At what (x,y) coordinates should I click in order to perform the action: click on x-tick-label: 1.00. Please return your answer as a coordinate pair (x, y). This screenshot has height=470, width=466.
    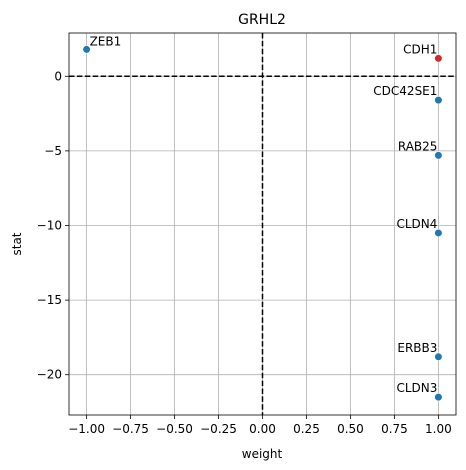
    Looking at the image, I should click on (438, 429).